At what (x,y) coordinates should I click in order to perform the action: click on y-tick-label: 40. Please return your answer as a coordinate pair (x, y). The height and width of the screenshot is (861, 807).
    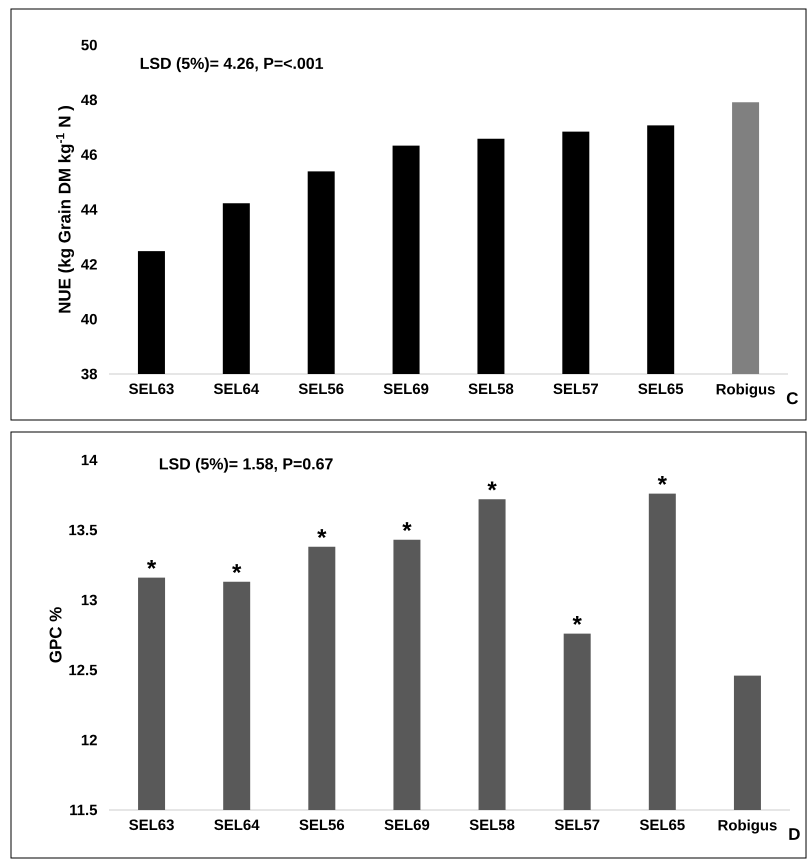
    Looking at the image, I should click on (89, 319).